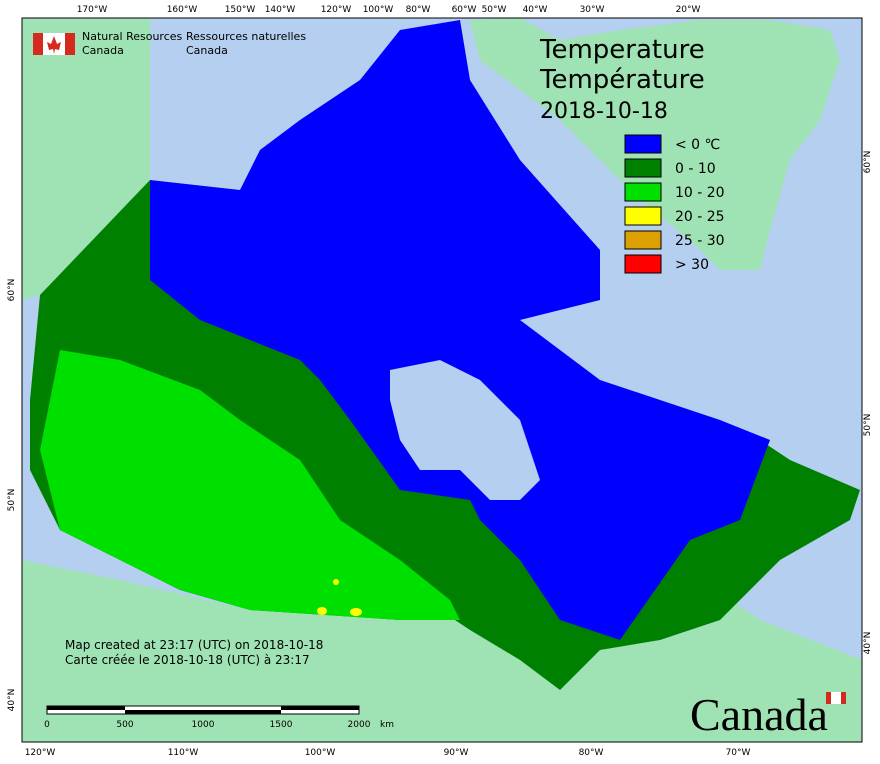  What do you see at coordinates (281, 725) in the screenshot?
I see `scale-label: 1500` at bounding box center [281, 725].